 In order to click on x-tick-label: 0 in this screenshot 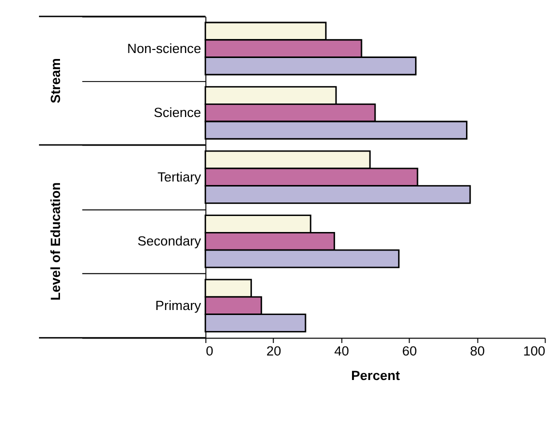, I will do `click(210, 350)`.